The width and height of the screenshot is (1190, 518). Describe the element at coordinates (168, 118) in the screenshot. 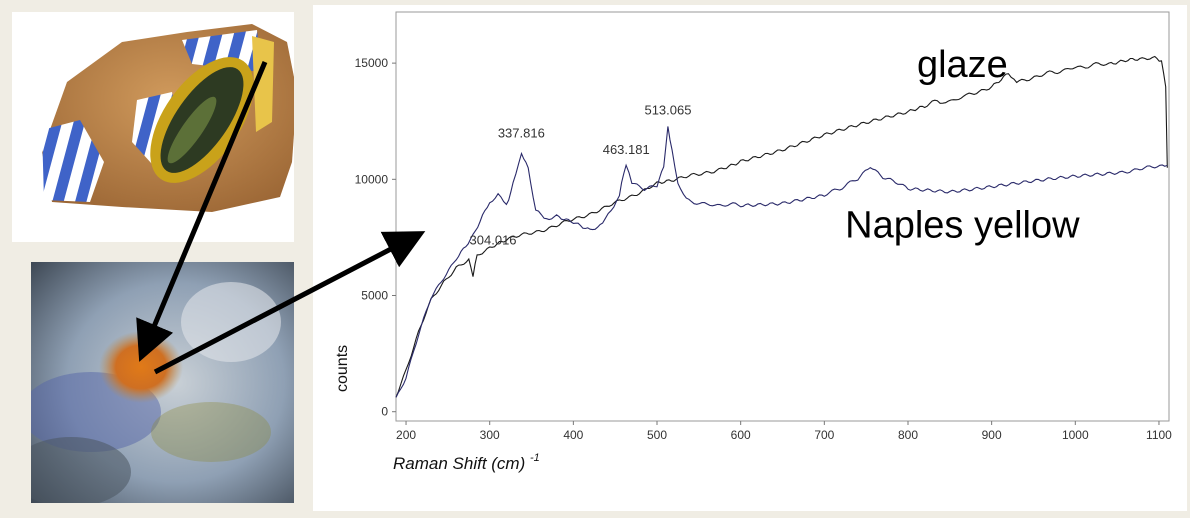

I see `shard-illustration` at that location.